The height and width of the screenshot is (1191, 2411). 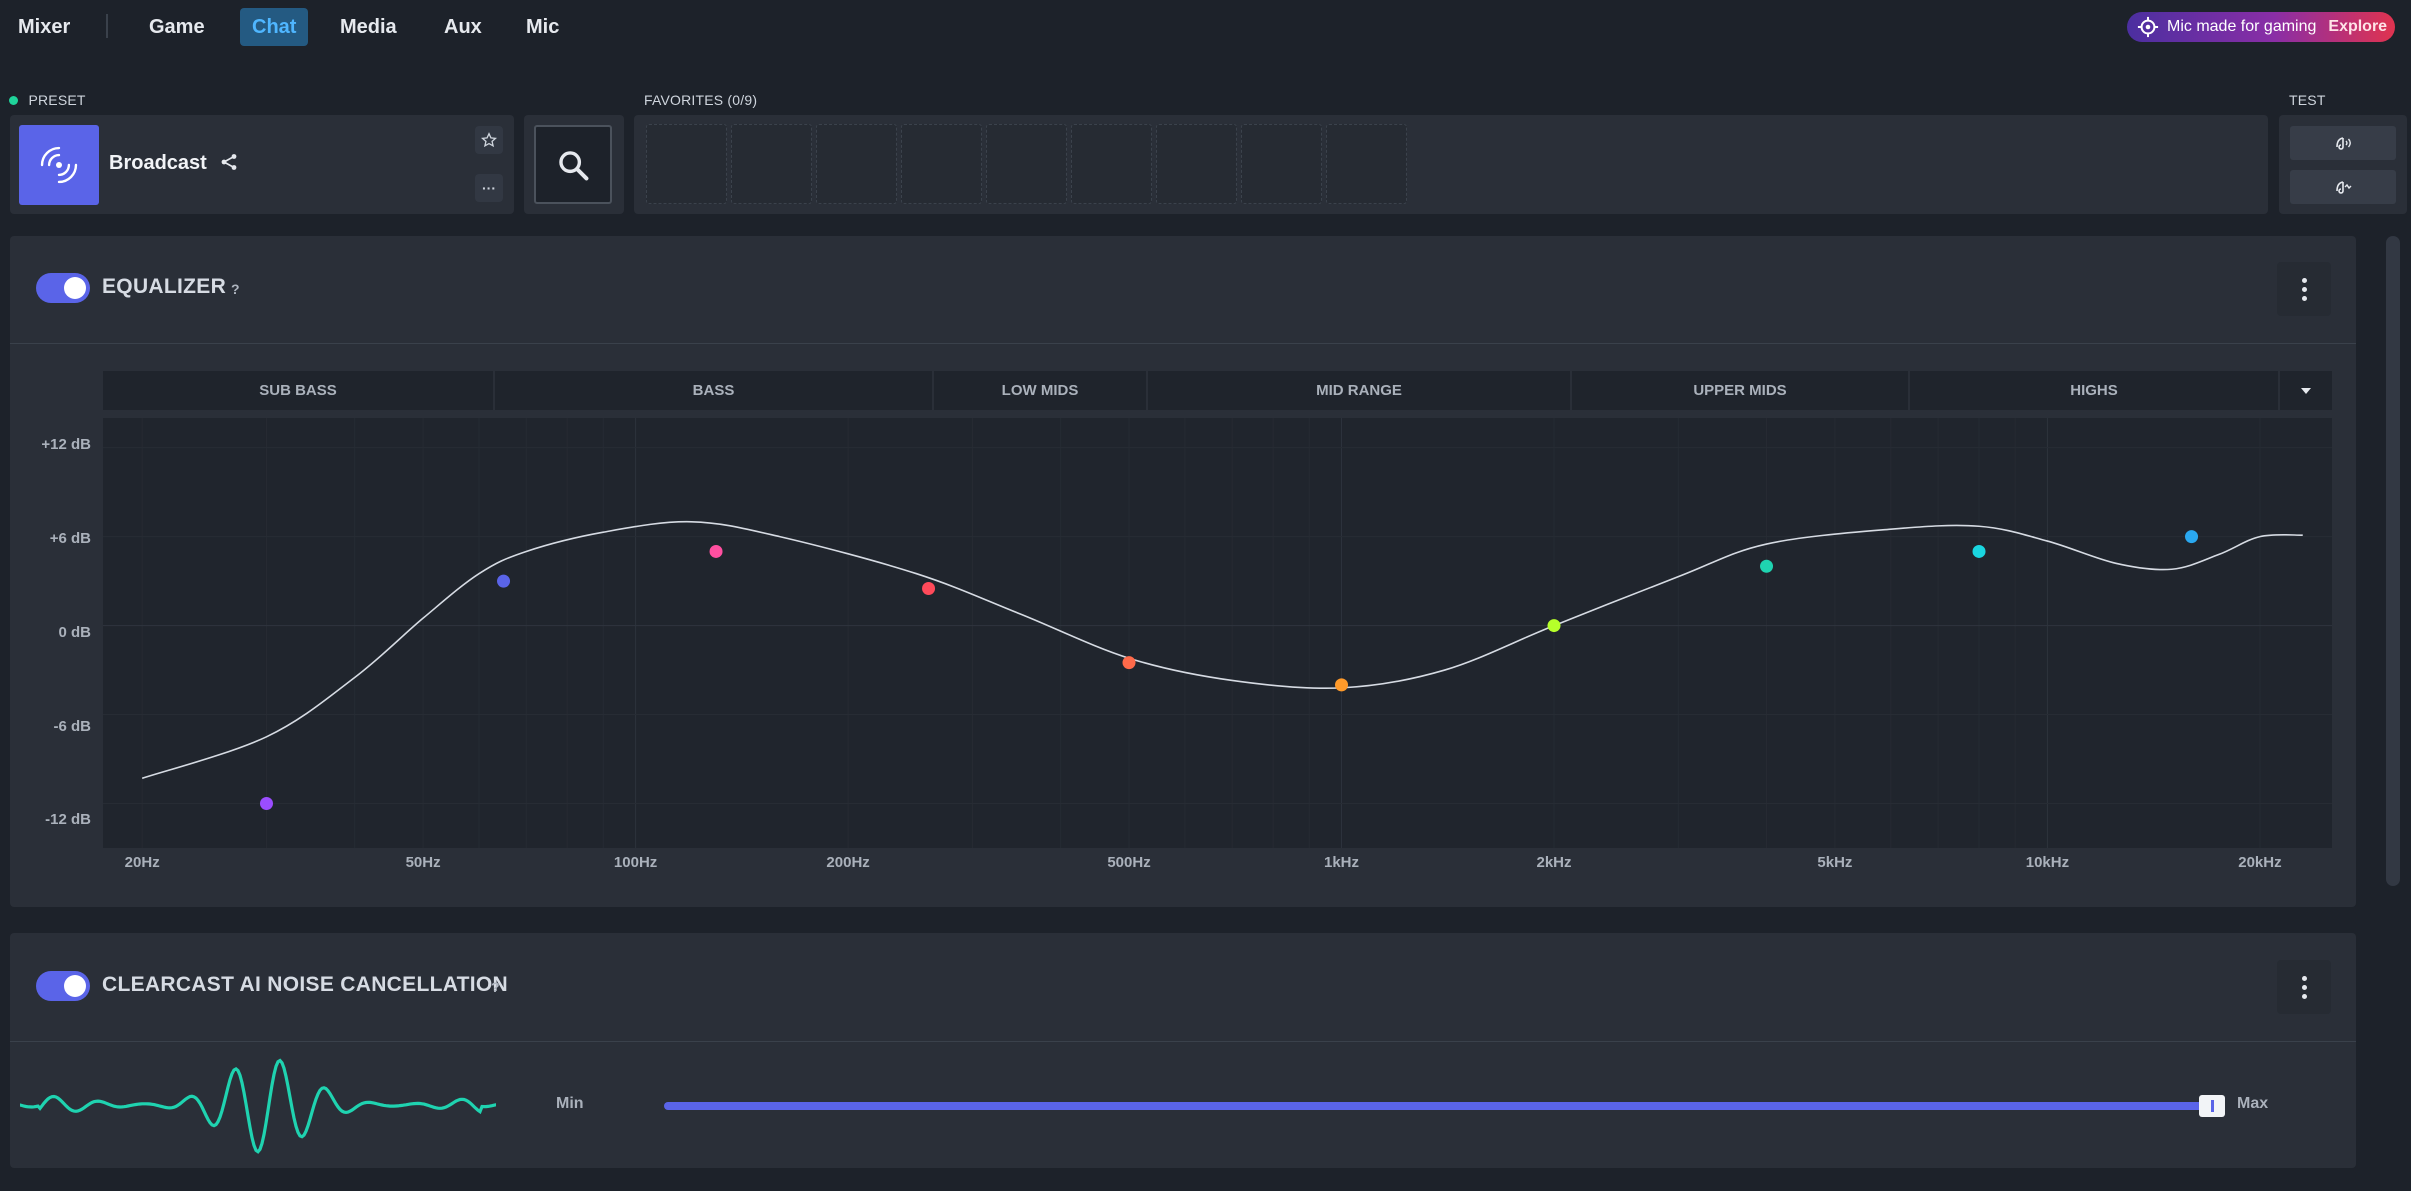 What do you see at coordinates (44, 27) in the screenshot?
I see `tab-mixer: Mixer` at bounding box center [44, 27].